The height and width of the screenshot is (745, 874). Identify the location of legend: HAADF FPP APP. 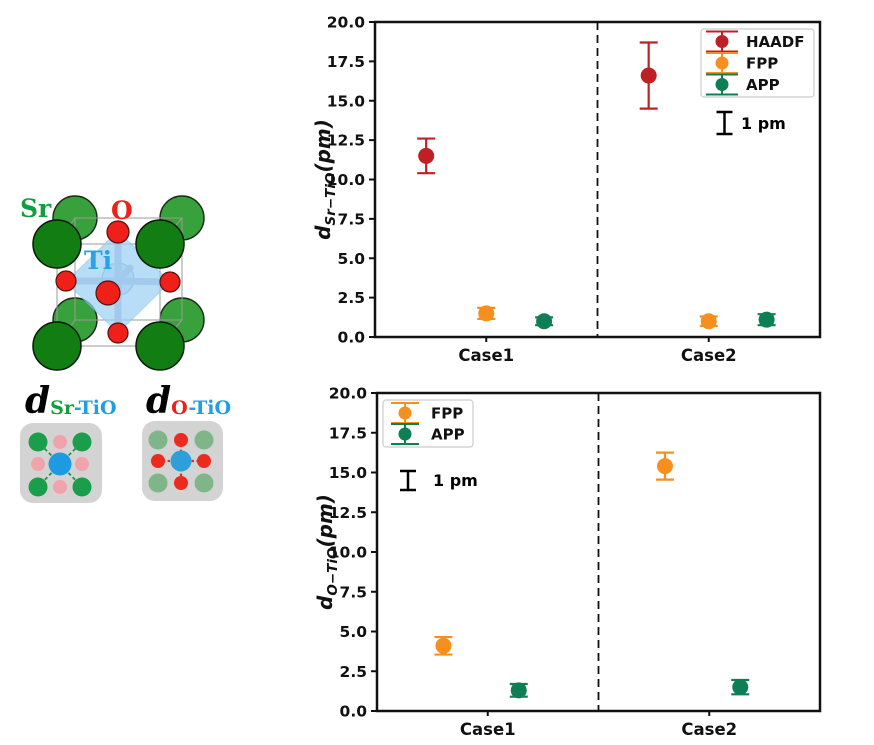
(757, 63).